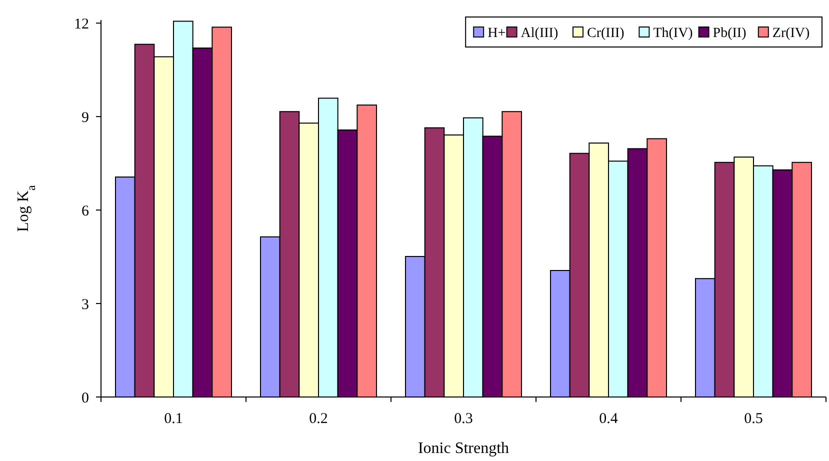 Image resolution: width=829 pixels, height=461 pixels. What do you see at coordinates (463, 419) in the screenshot?
I see `x-tick-label: 0.3` at bounding box center [463, 419].